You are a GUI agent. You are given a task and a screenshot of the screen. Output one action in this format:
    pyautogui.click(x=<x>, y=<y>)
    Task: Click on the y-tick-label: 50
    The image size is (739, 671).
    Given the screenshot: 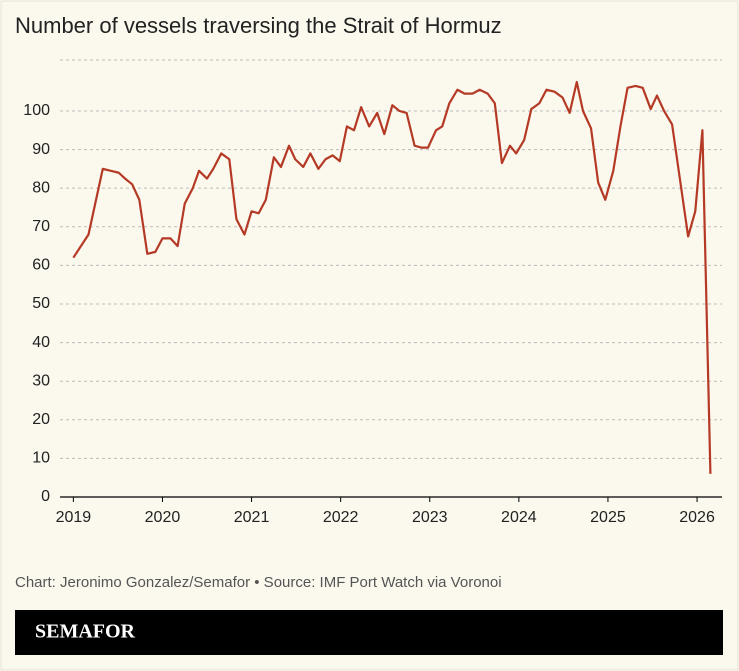 What is the action you would take?
    pyautogui.click(x=41, y=303)
    